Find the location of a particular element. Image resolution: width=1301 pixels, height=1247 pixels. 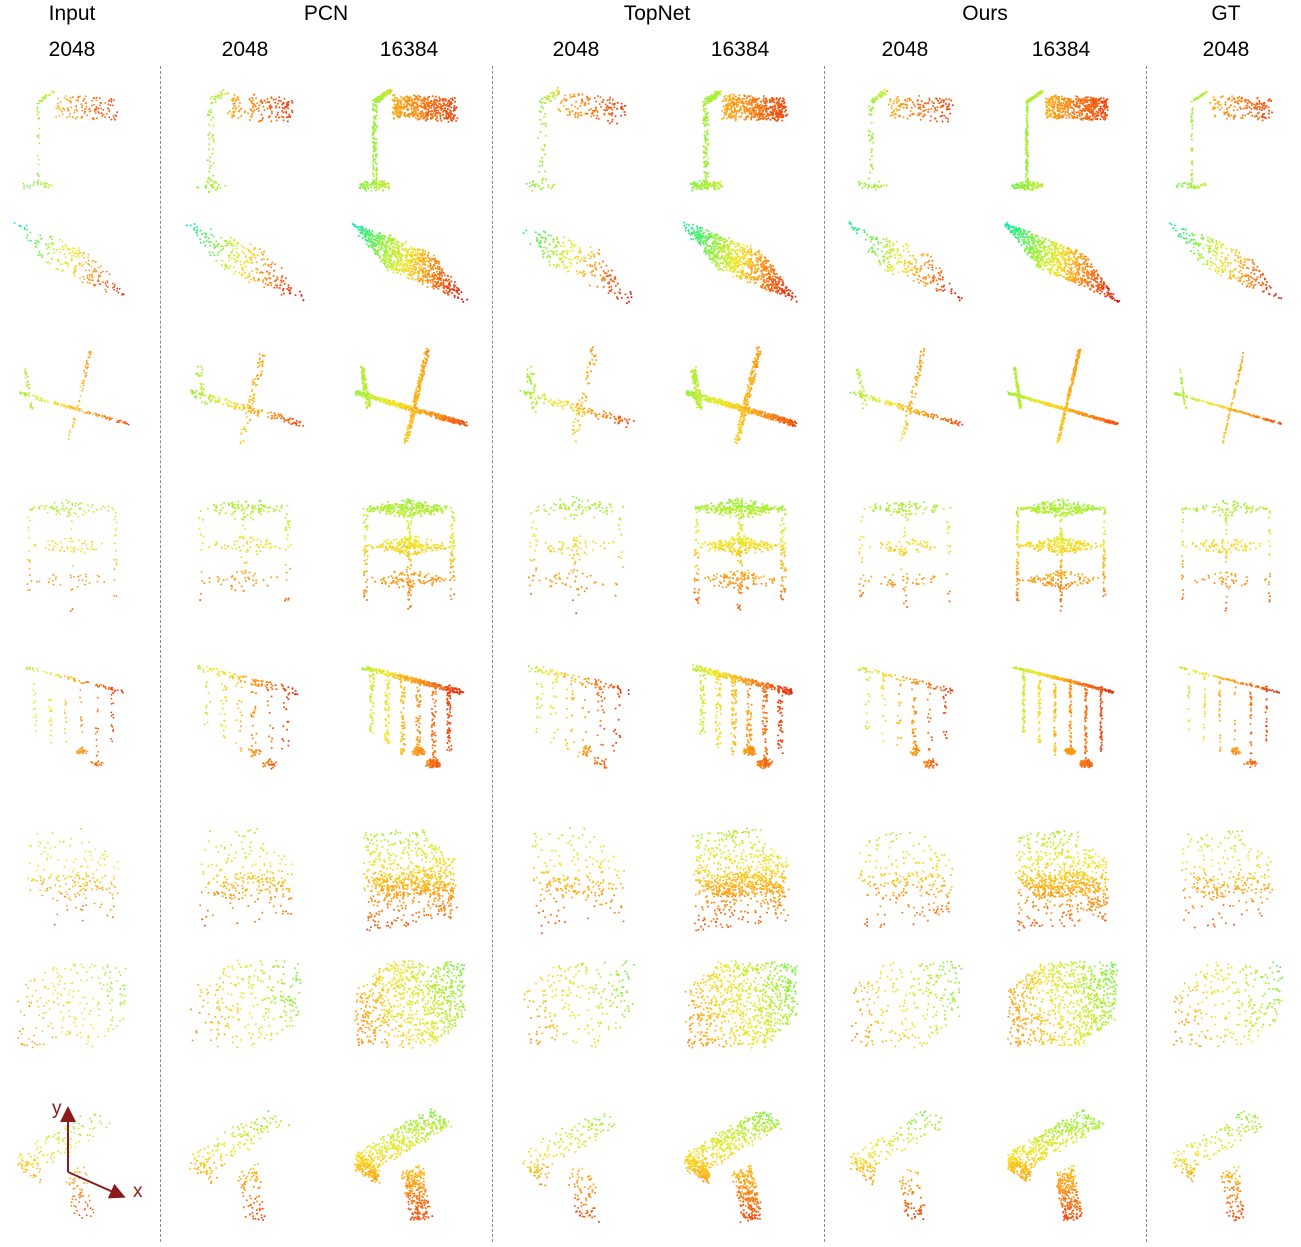

col-header-pcn-16384: 16384 is located at coordinates (409, 50).